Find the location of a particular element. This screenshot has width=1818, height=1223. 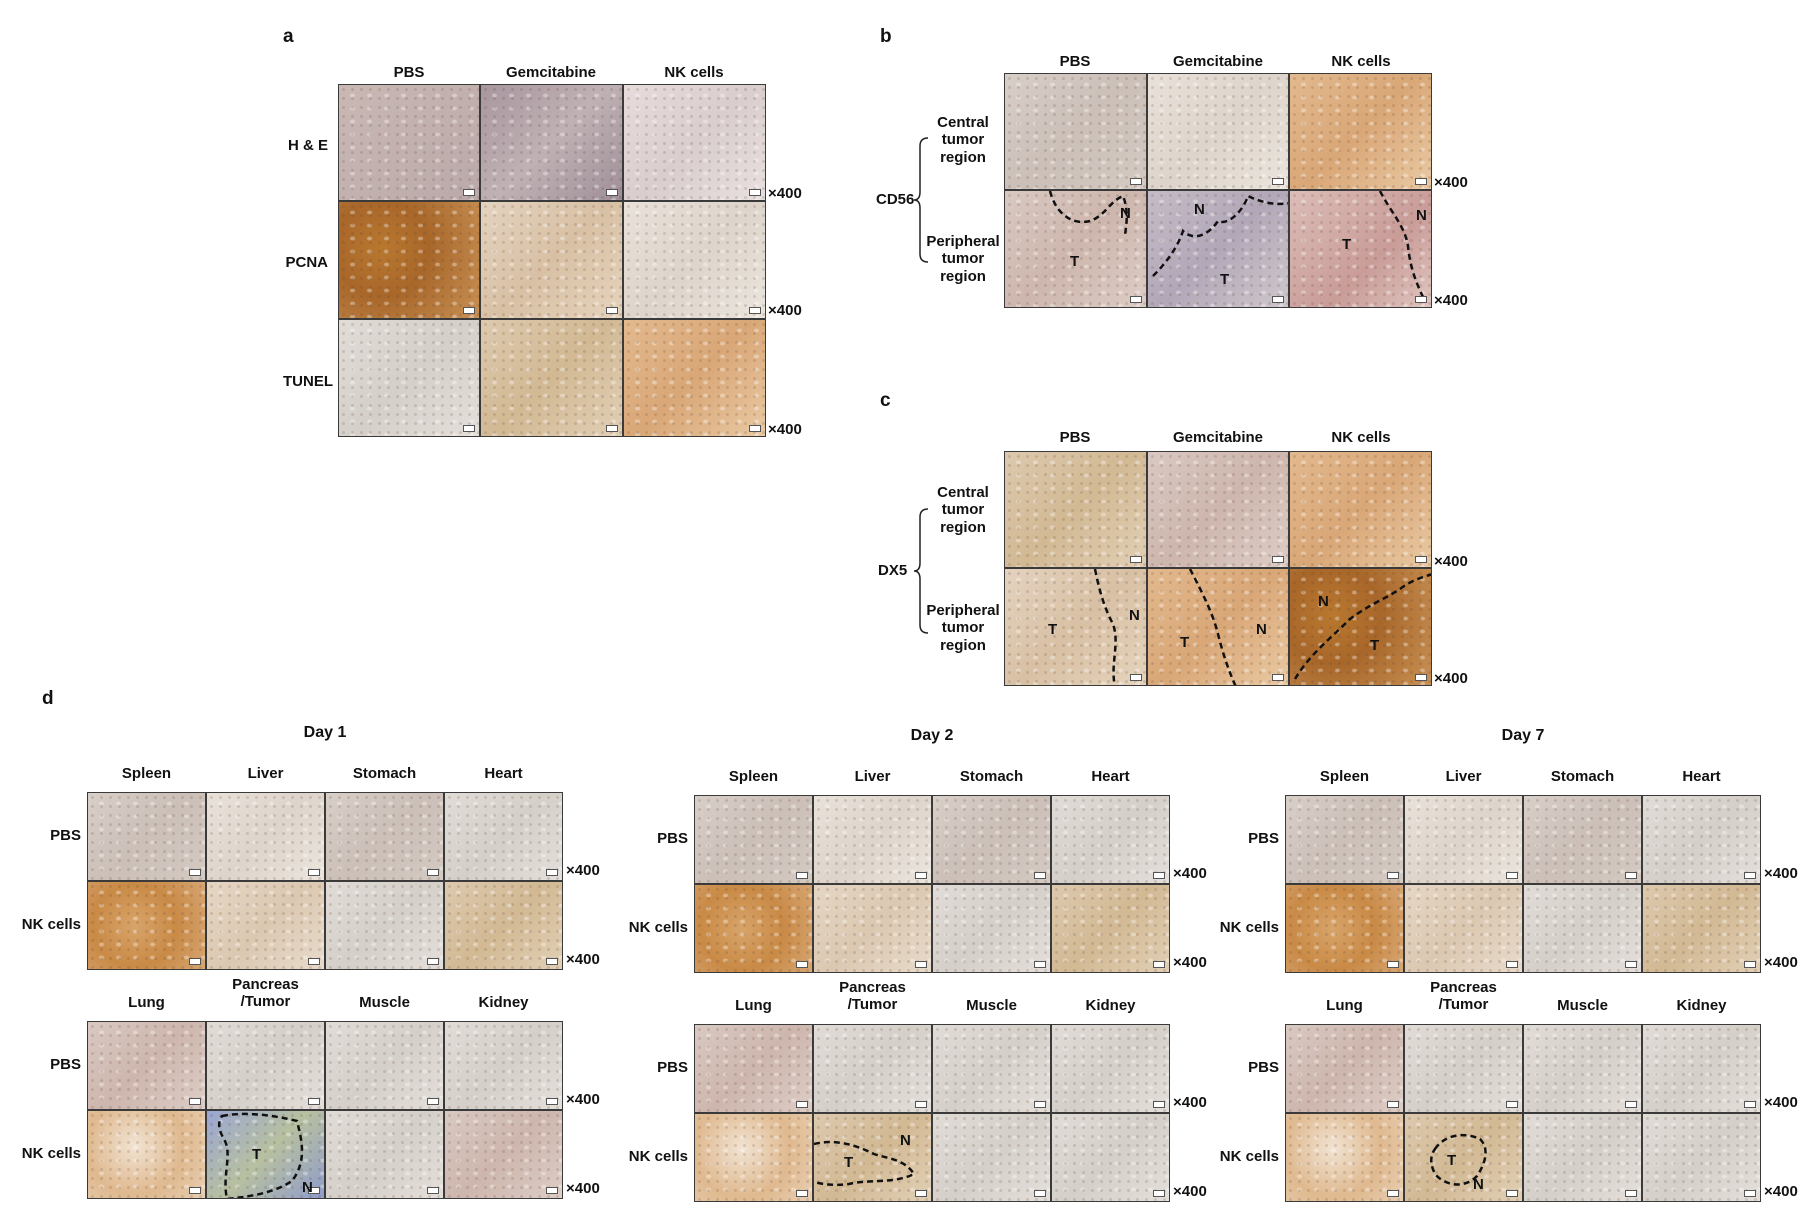

micrograph-dx5-peripheral-pbs: T N is located at coordinates (1075, 627).